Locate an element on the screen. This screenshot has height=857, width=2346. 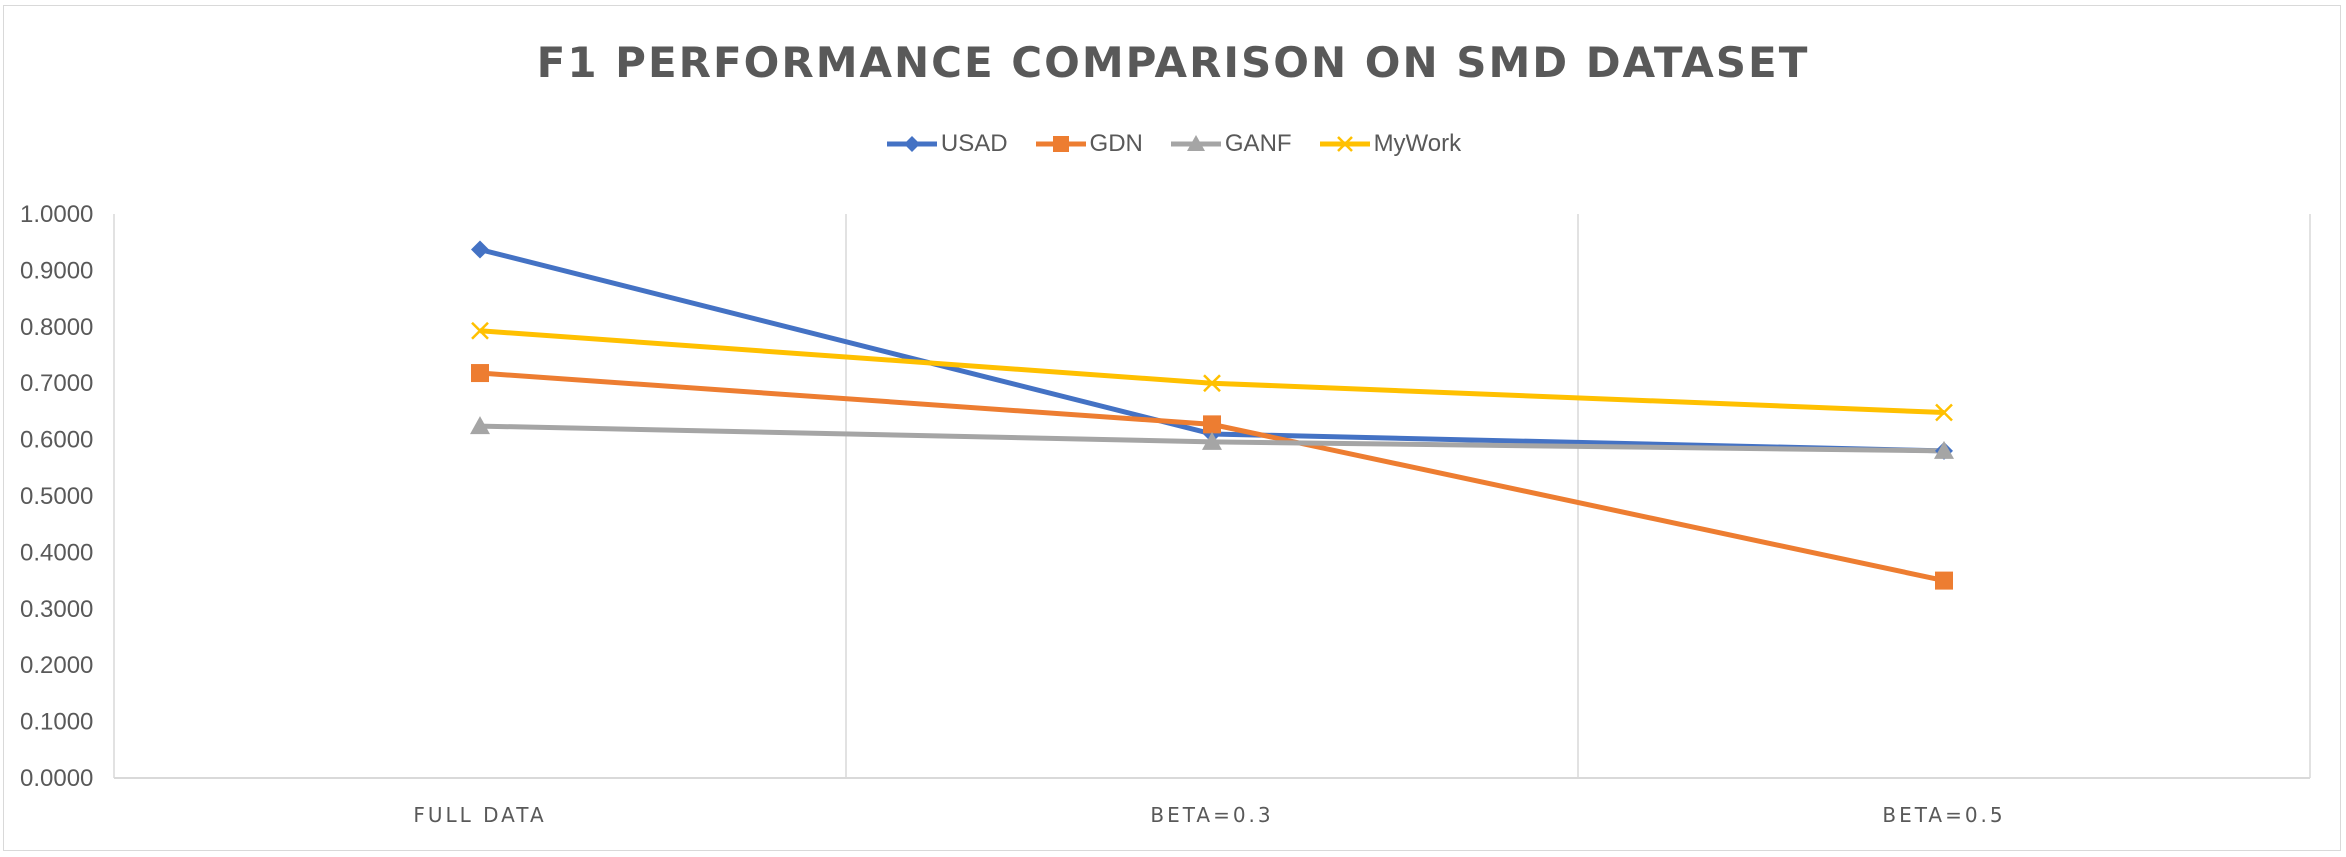
series-line-mywork is located at coordinates (1212, 372).